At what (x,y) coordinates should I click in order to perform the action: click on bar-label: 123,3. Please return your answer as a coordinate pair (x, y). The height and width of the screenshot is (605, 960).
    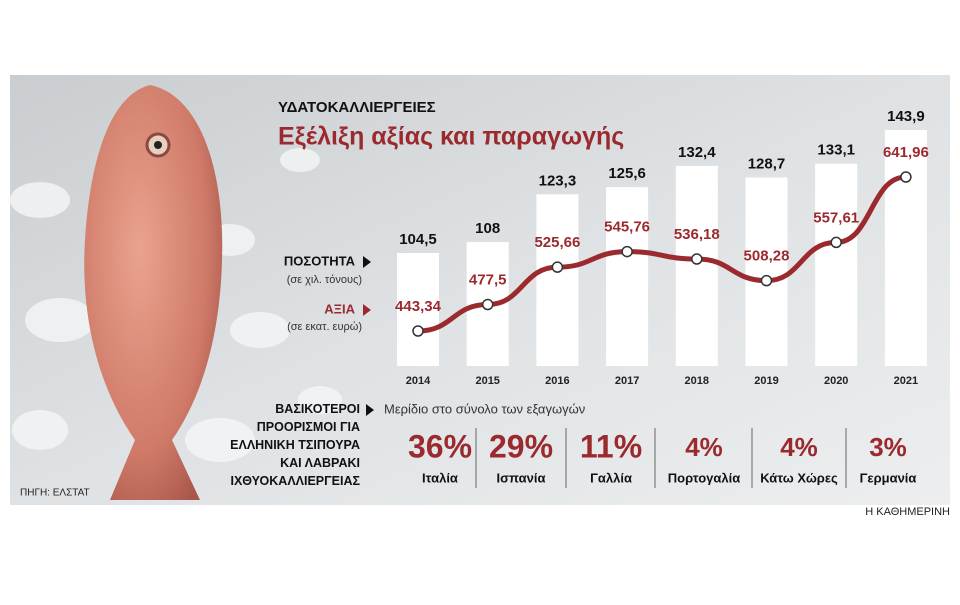
    Looking at the image, I should click on (558, 180).